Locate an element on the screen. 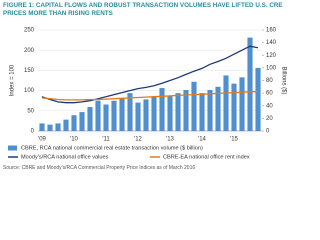  y2-tick-label: 140 is located at coordinates (271, 43).